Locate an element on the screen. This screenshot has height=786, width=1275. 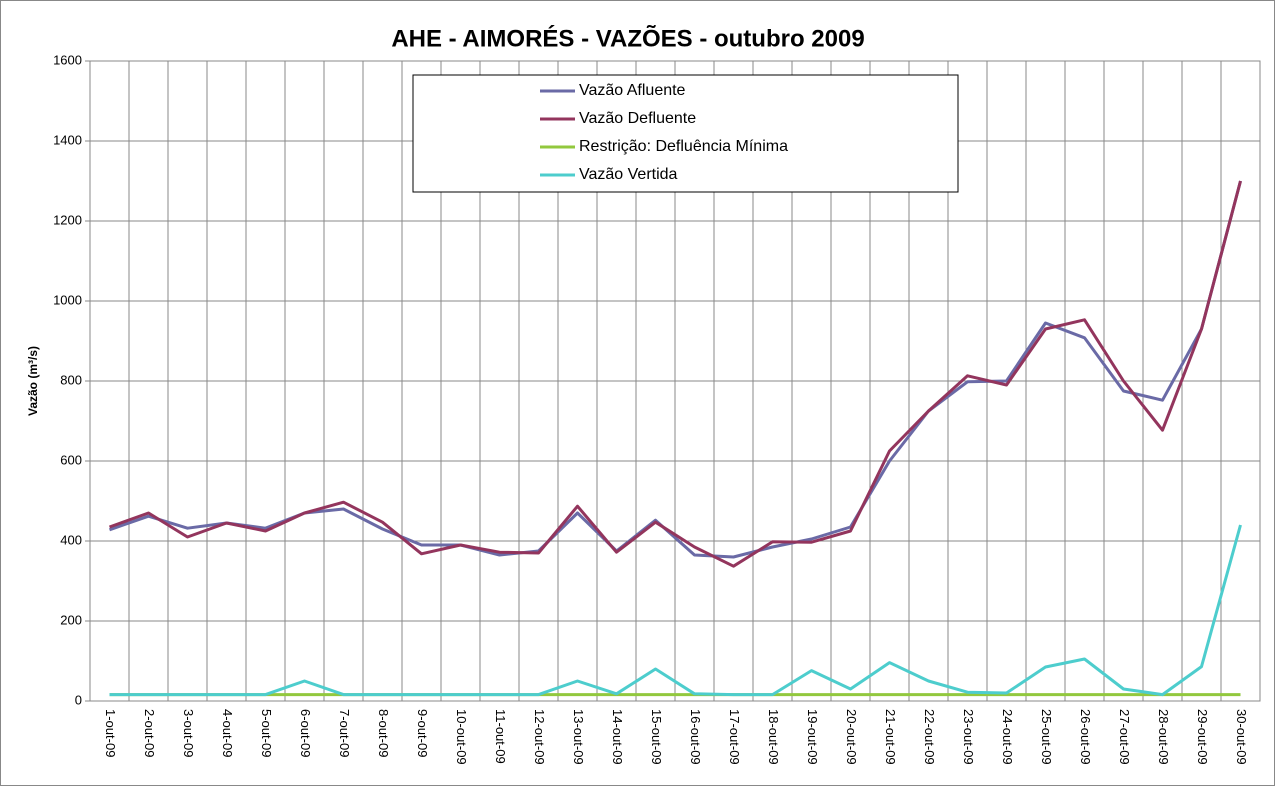
y-tick-label: 1200 is located at coordinates (67, 219).